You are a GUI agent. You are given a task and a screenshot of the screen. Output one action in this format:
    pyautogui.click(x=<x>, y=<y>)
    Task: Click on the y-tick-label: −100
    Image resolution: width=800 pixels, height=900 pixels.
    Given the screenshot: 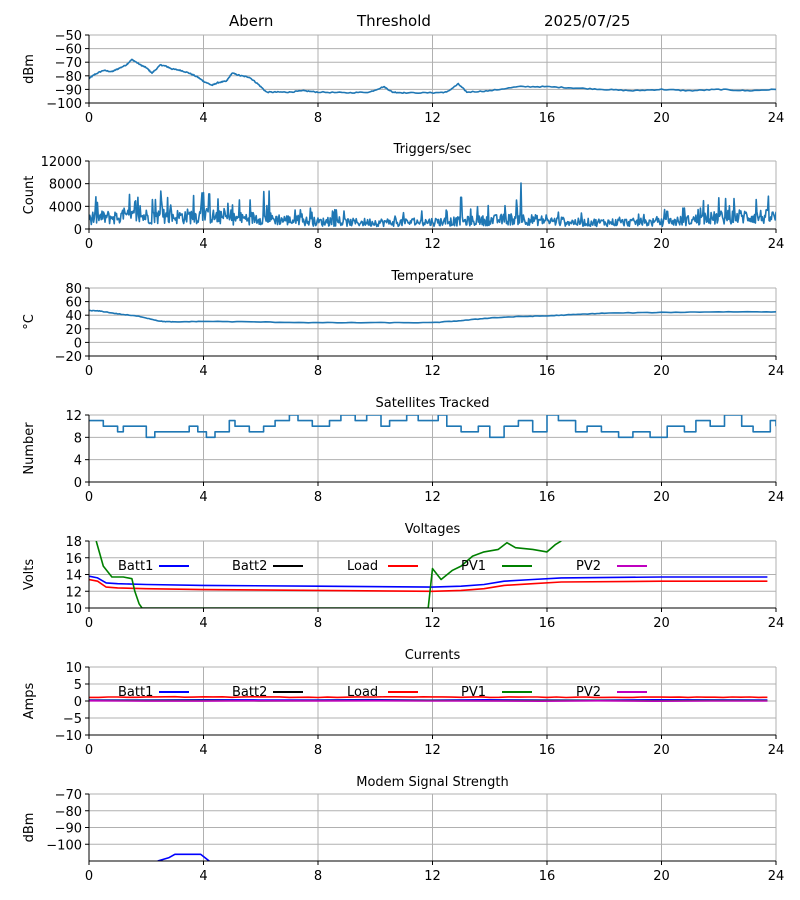 What is the action you would take?
    pyautogui.click(x=64, y=104)
    